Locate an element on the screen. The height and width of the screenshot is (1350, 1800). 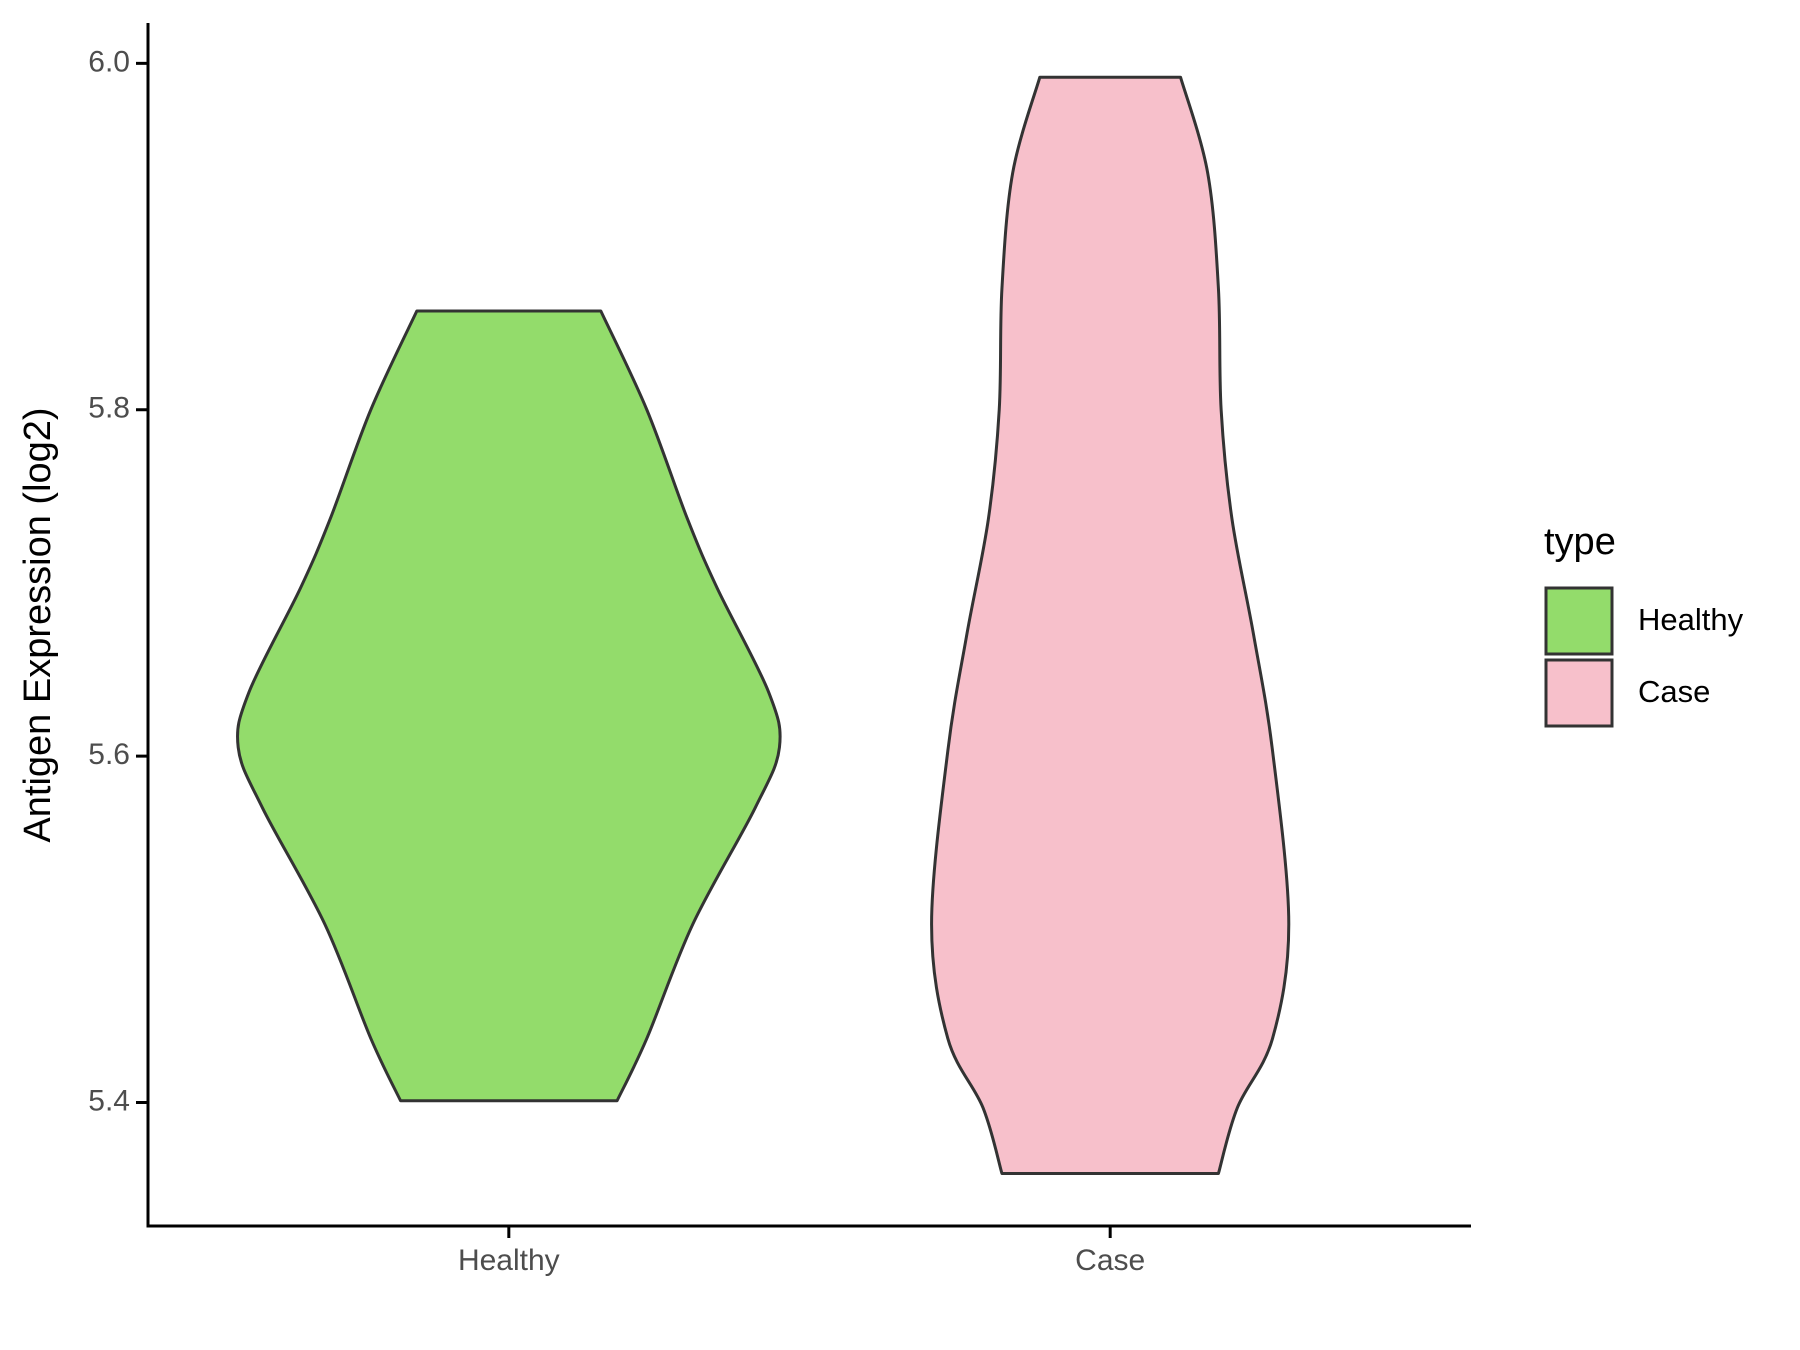
legend-label: Case is located at coordinates (1674, 691).